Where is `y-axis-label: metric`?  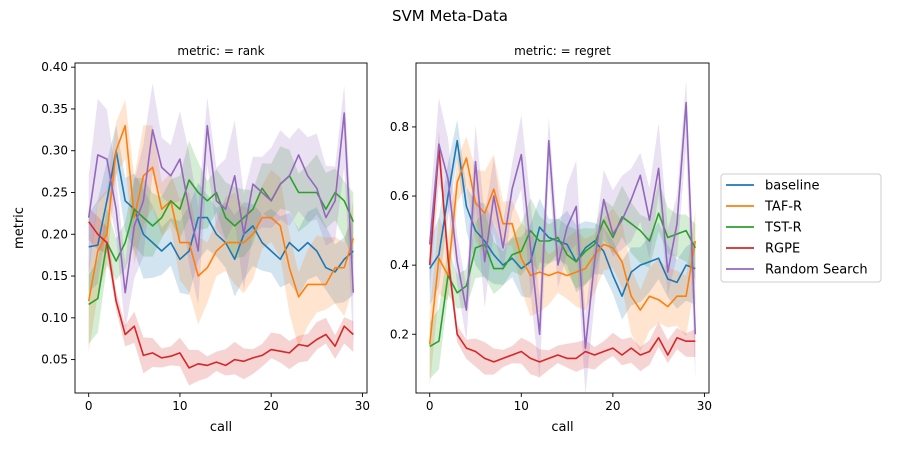
y-axis-label: metric is located at coordinates (19, 228).